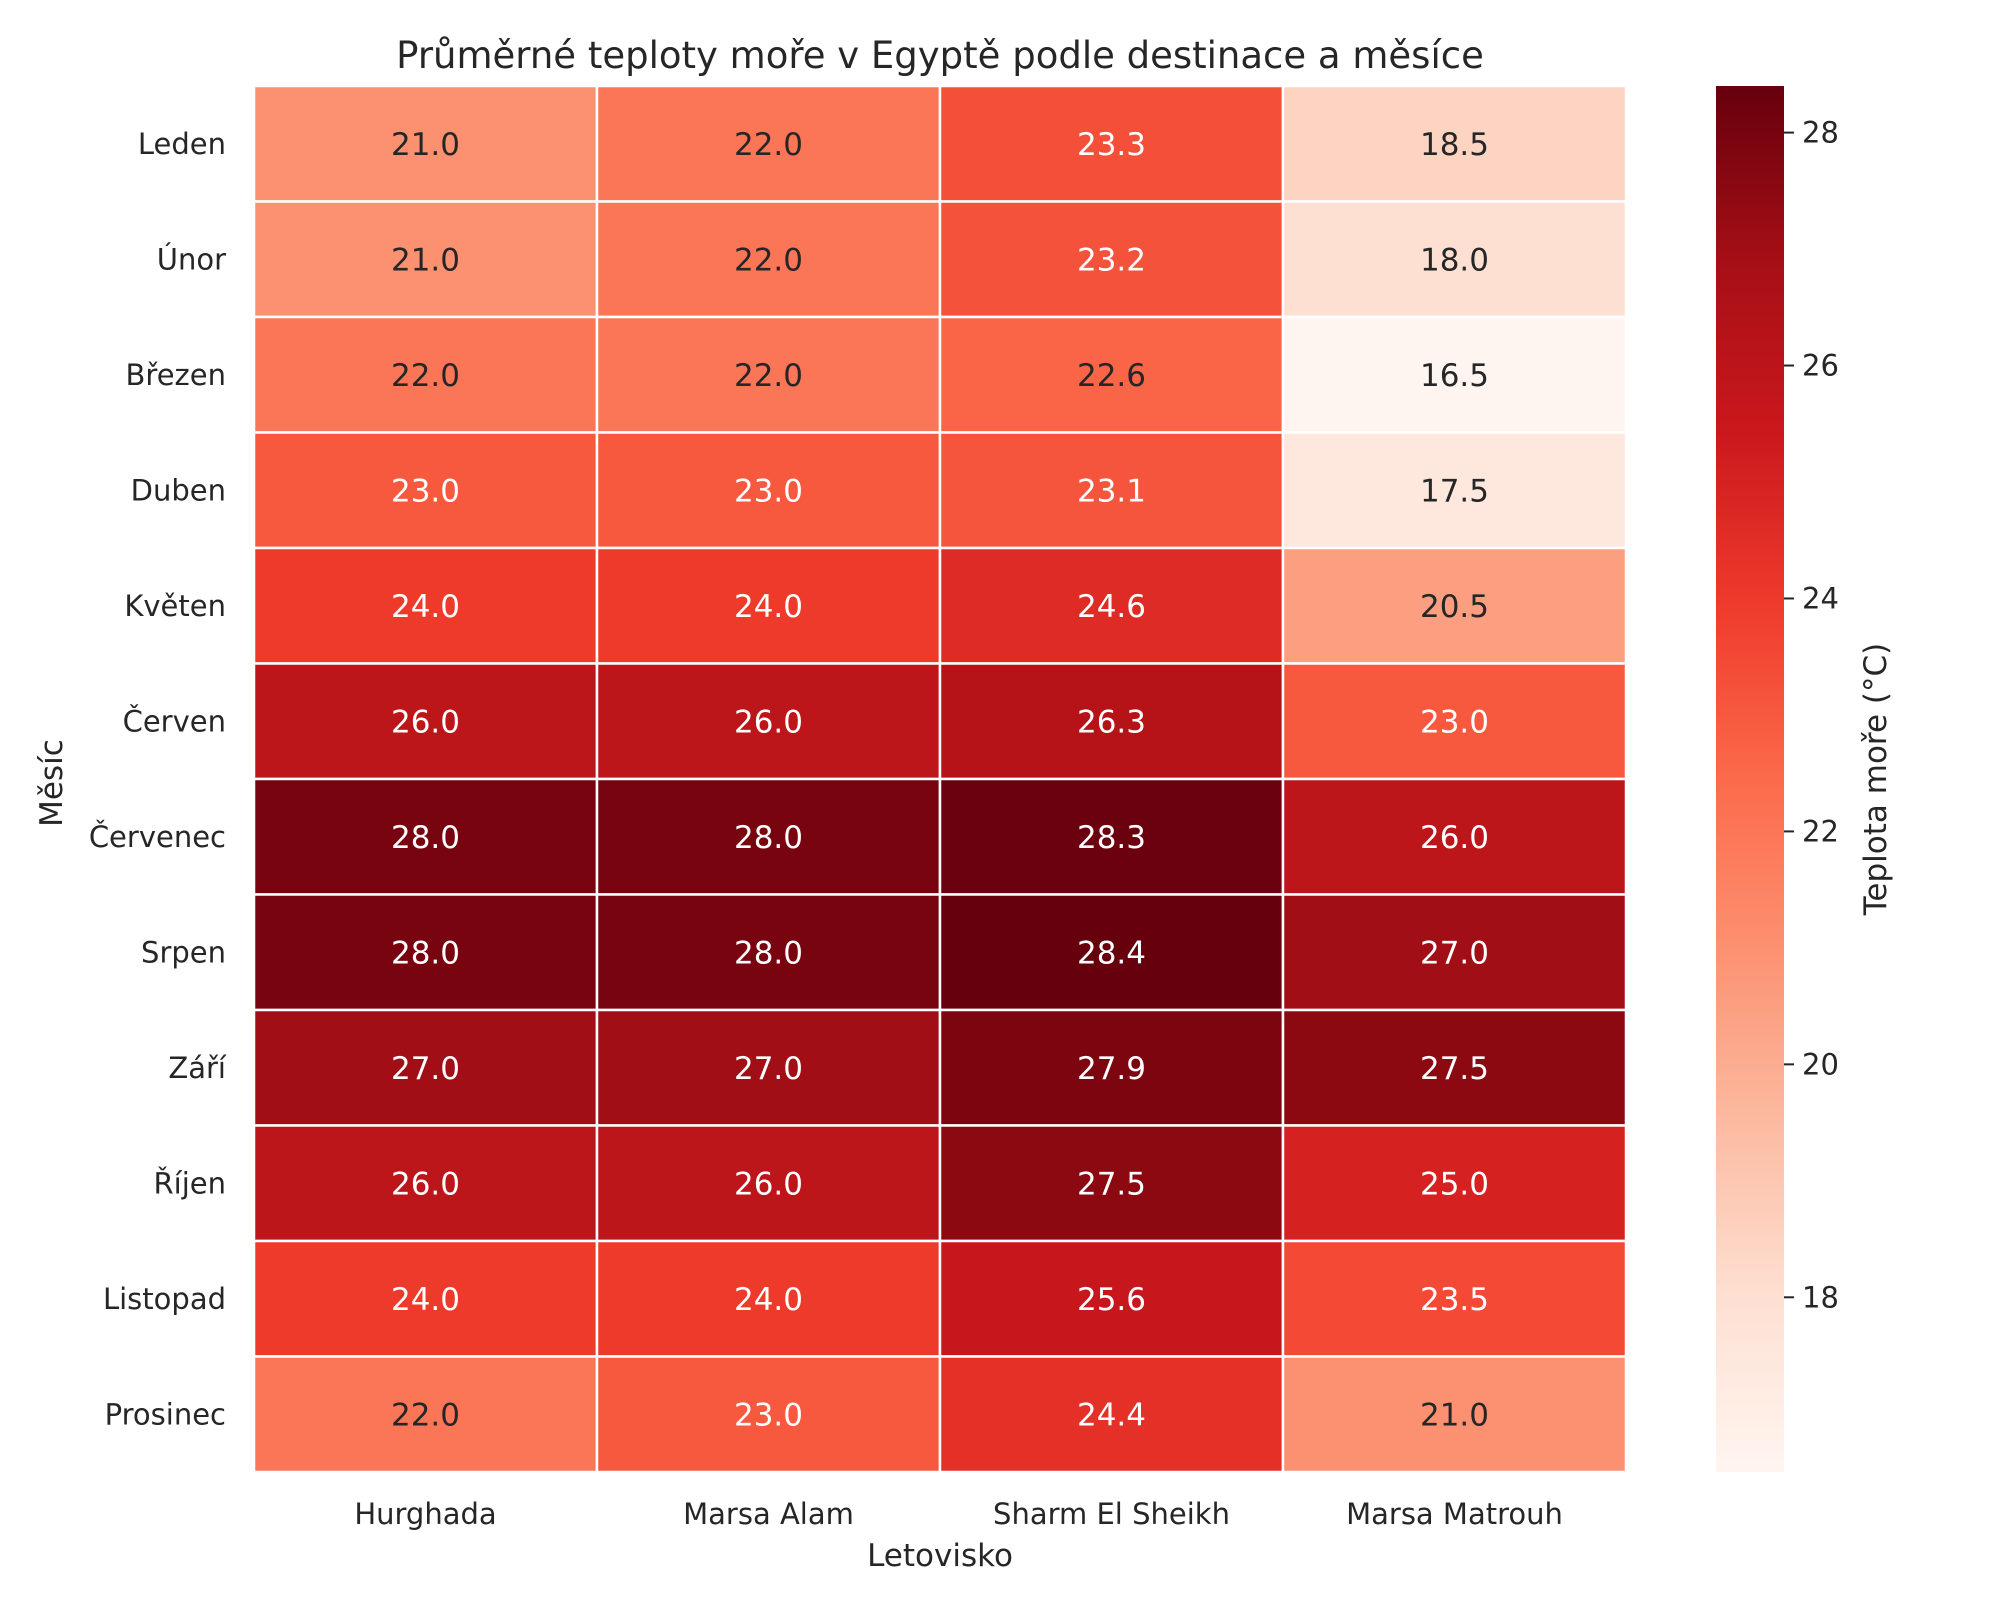  Describe the element at coordinates (940, 1556) in the screenshot. I see `x-axis-label: Letovisko` at that location.